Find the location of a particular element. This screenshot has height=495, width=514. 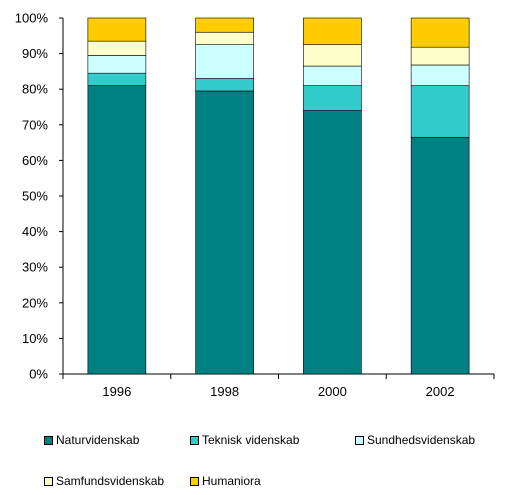

y-tick-label: 0% is located at coordinates (38, 374).